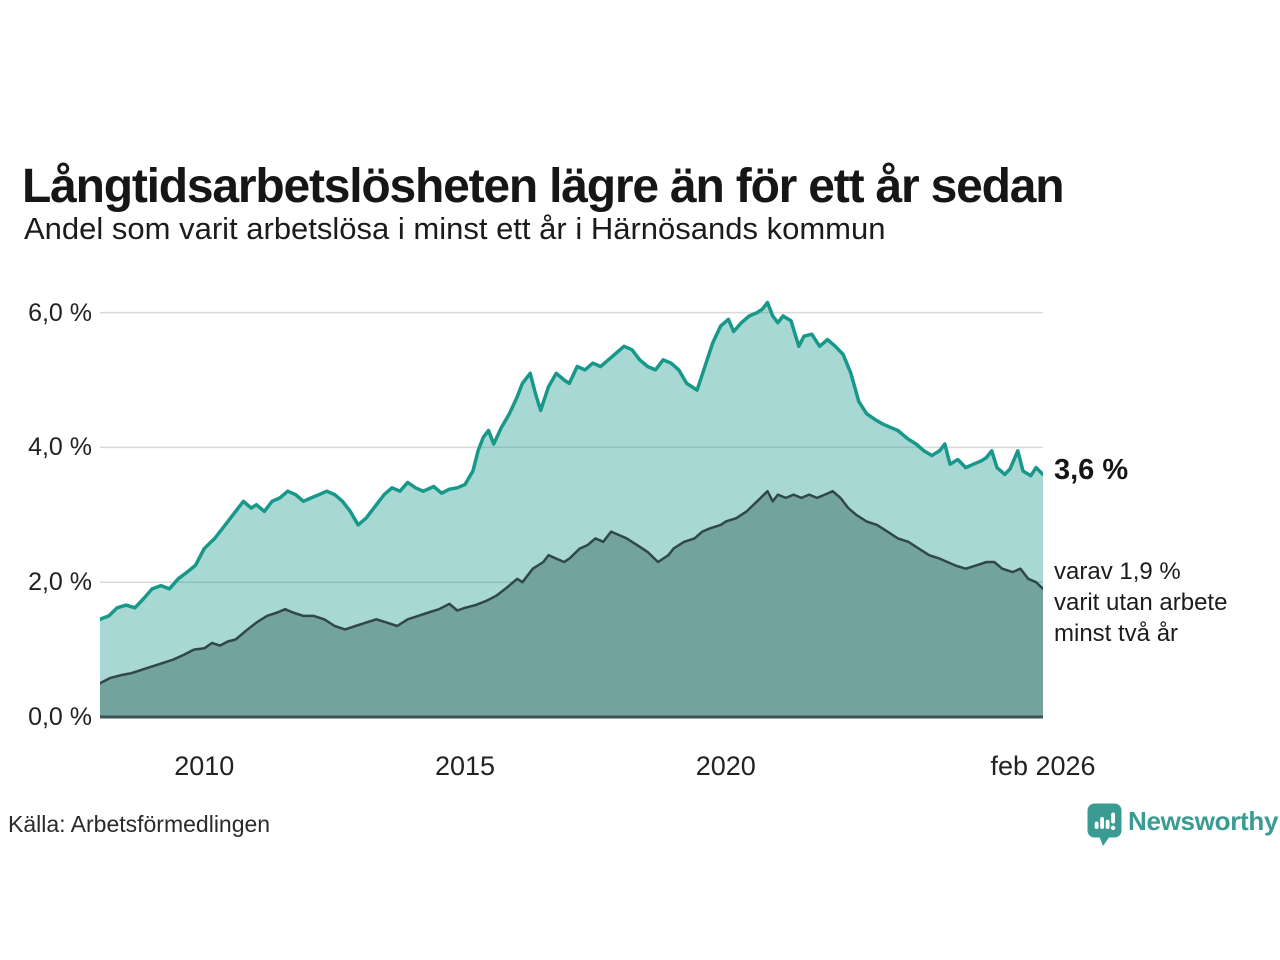 The height and width of the screenshot is (960, 1280). Describe the element at coordinates (139, 824) in the screenshot. I see `source-note: Källa: Arbetsförmedlingen` at that location.